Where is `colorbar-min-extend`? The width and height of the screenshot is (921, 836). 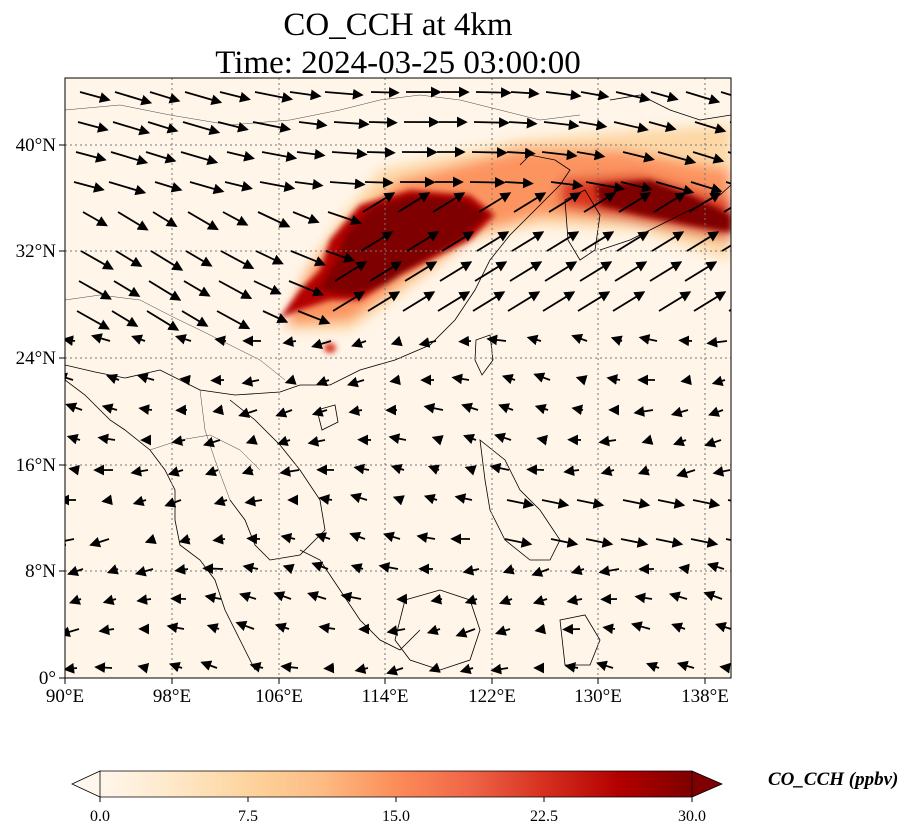 colorbar-min-extend is located at coordinates (86, 784).